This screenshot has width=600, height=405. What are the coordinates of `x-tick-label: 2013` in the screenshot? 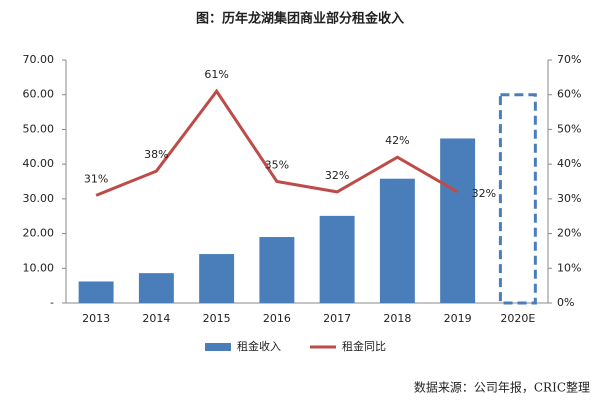 It's located at (96, 318).